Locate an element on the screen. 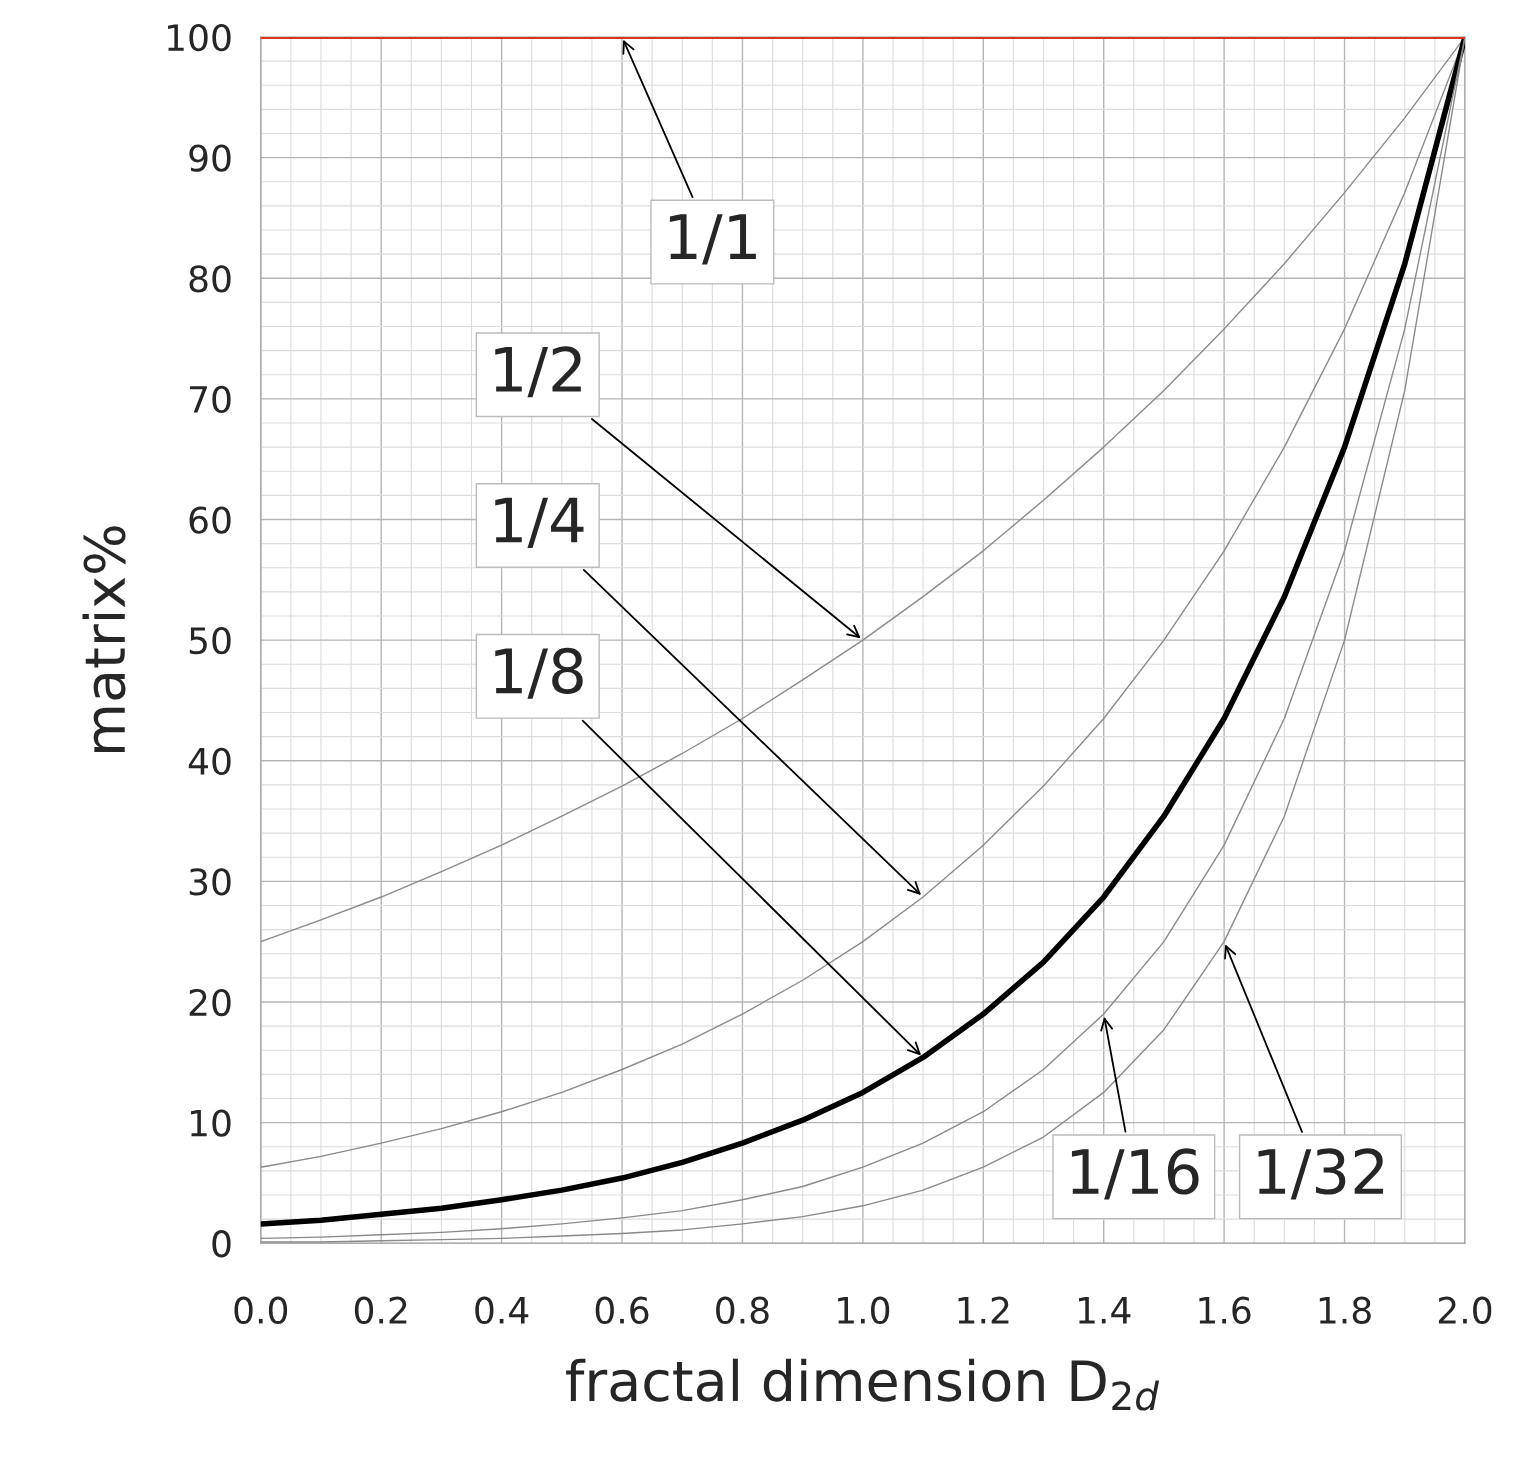  x-tick-label: 0.4 is located at coordinates (502, 1310).